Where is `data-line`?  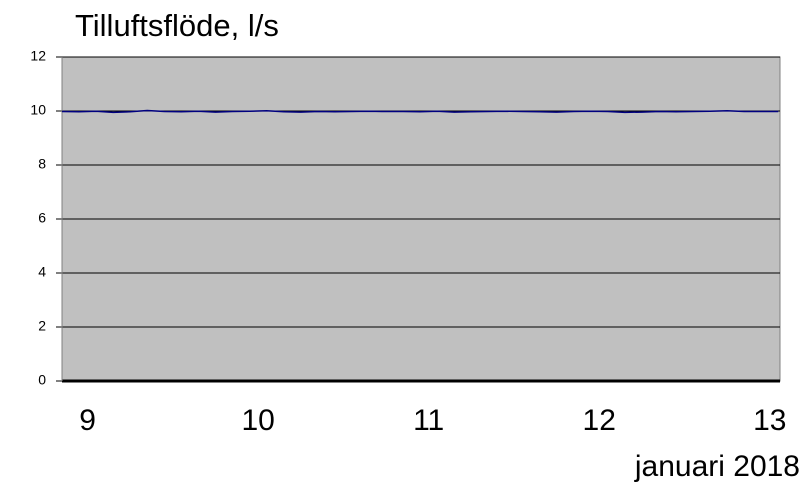
data-line is located at coordinates (420, 111).